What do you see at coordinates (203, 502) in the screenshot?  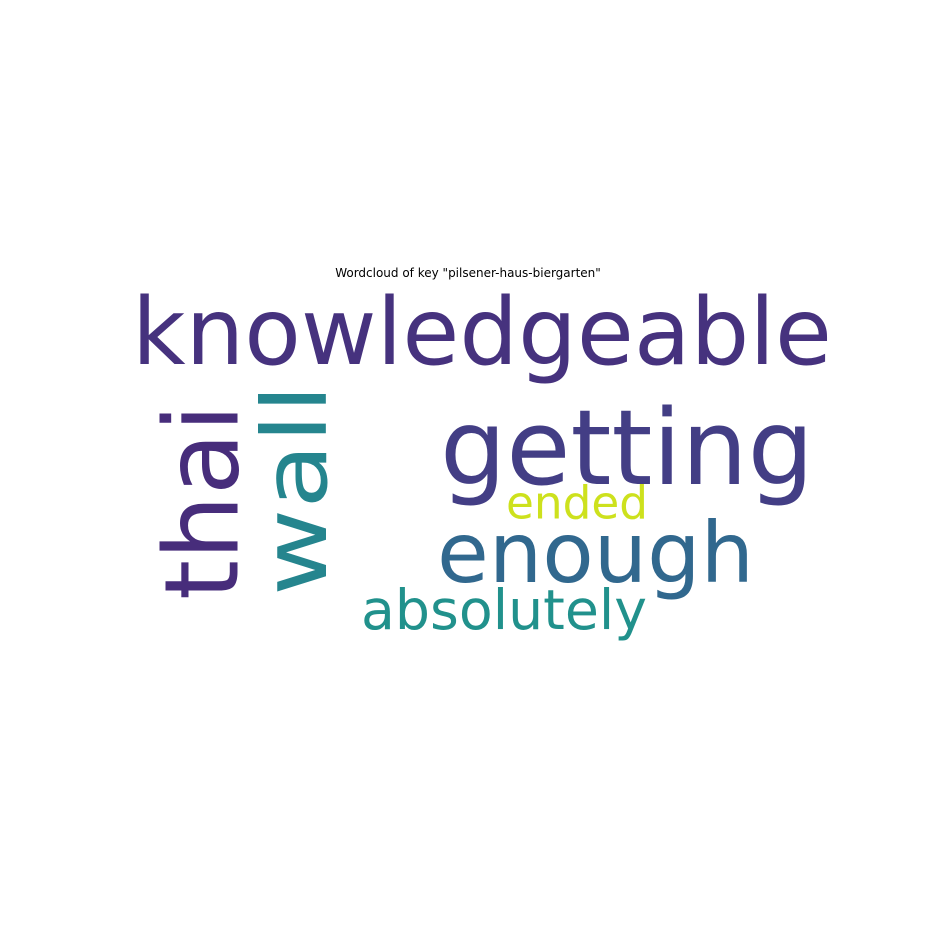 I see `word-thai: thai` at bounding box center [203, 502].